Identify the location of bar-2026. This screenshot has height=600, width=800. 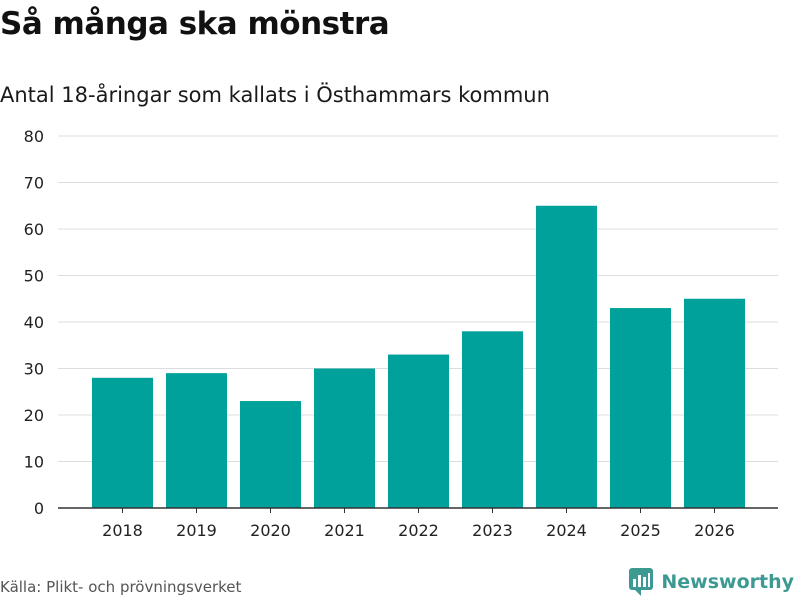
(714, 403).